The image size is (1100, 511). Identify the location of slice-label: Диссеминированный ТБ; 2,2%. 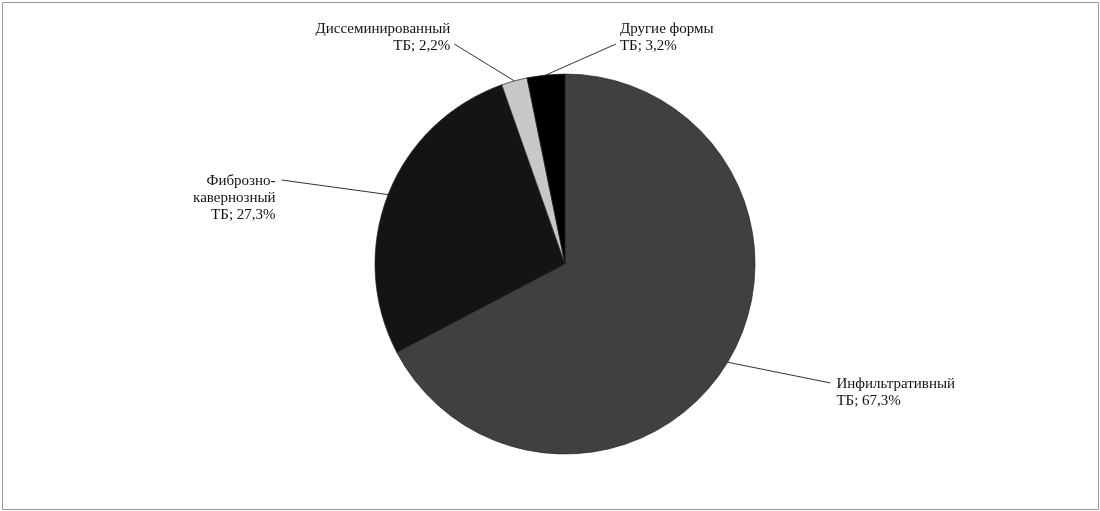
(383, 36).